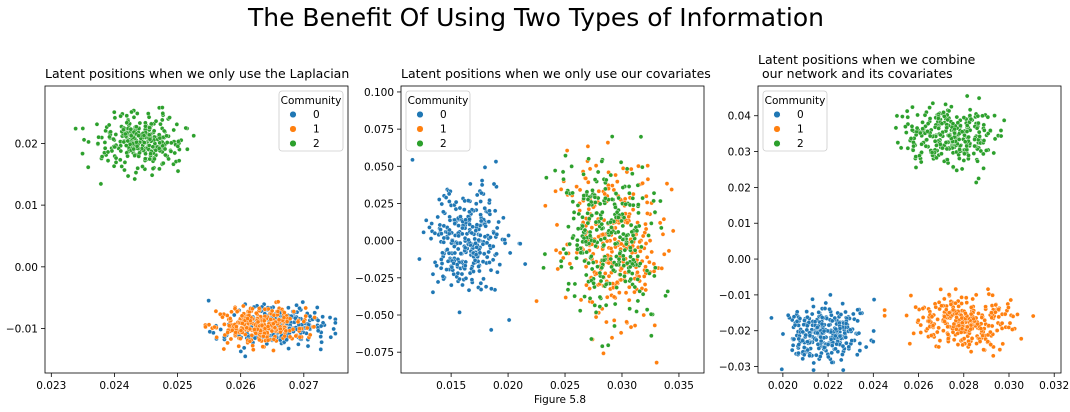  I want to click on legend: Community 0 1 2, so click(311, 121).